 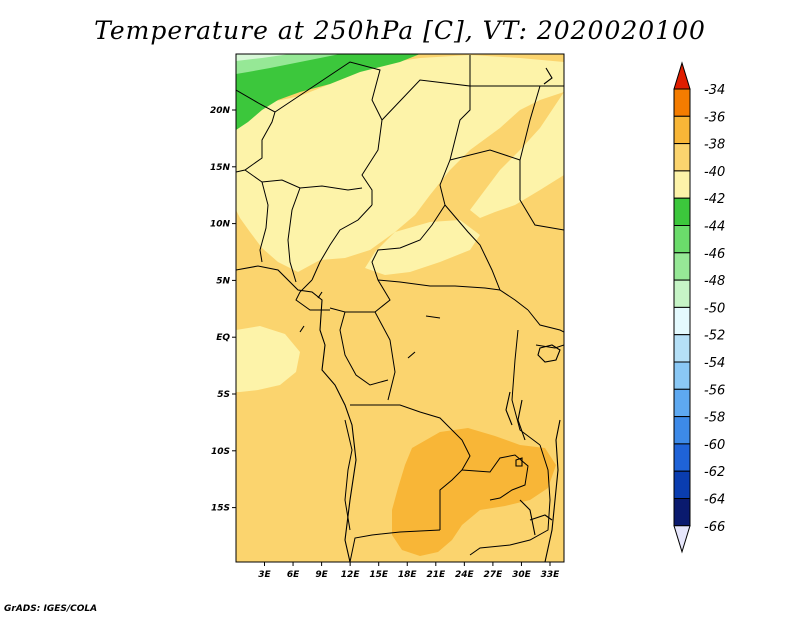 What do you see at coordinates (494, 575) in the screenshot?
I see `lon-tick-label: 27E` at bounding box center [494, 575].